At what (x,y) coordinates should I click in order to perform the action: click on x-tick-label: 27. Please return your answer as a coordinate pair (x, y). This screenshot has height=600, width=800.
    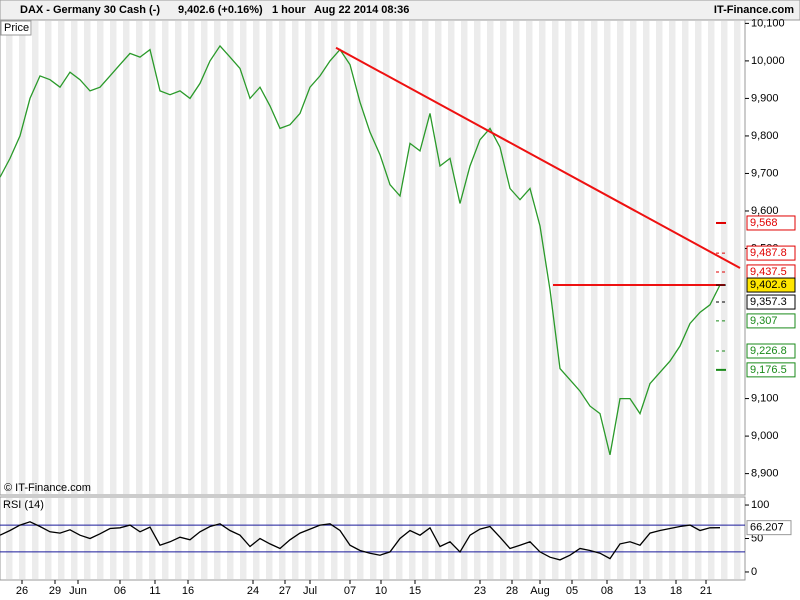
    Looking at the image, I should click on (285, 591).